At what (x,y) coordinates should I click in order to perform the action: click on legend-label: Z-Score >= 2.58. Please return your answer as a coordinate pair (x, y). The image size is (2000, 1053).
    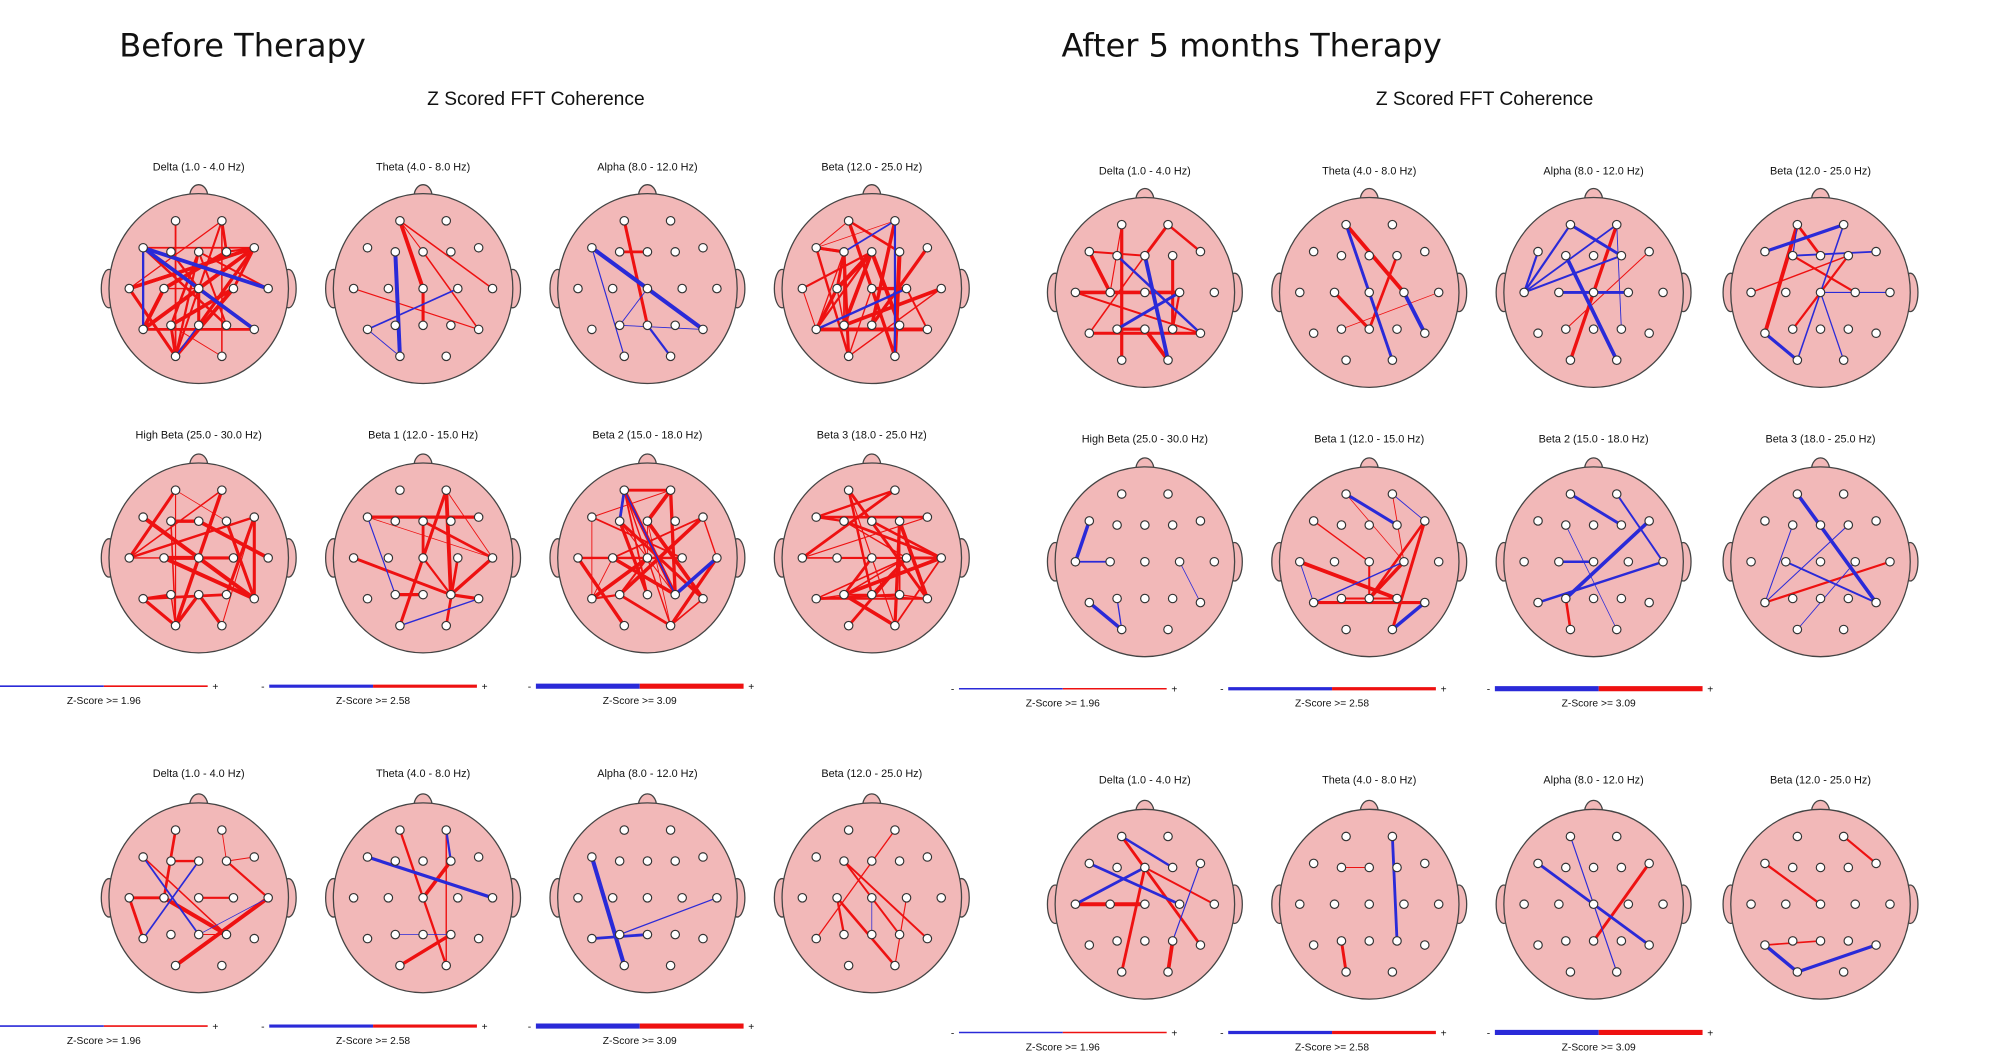
    Looking at the image, I should click on (373, 1041).